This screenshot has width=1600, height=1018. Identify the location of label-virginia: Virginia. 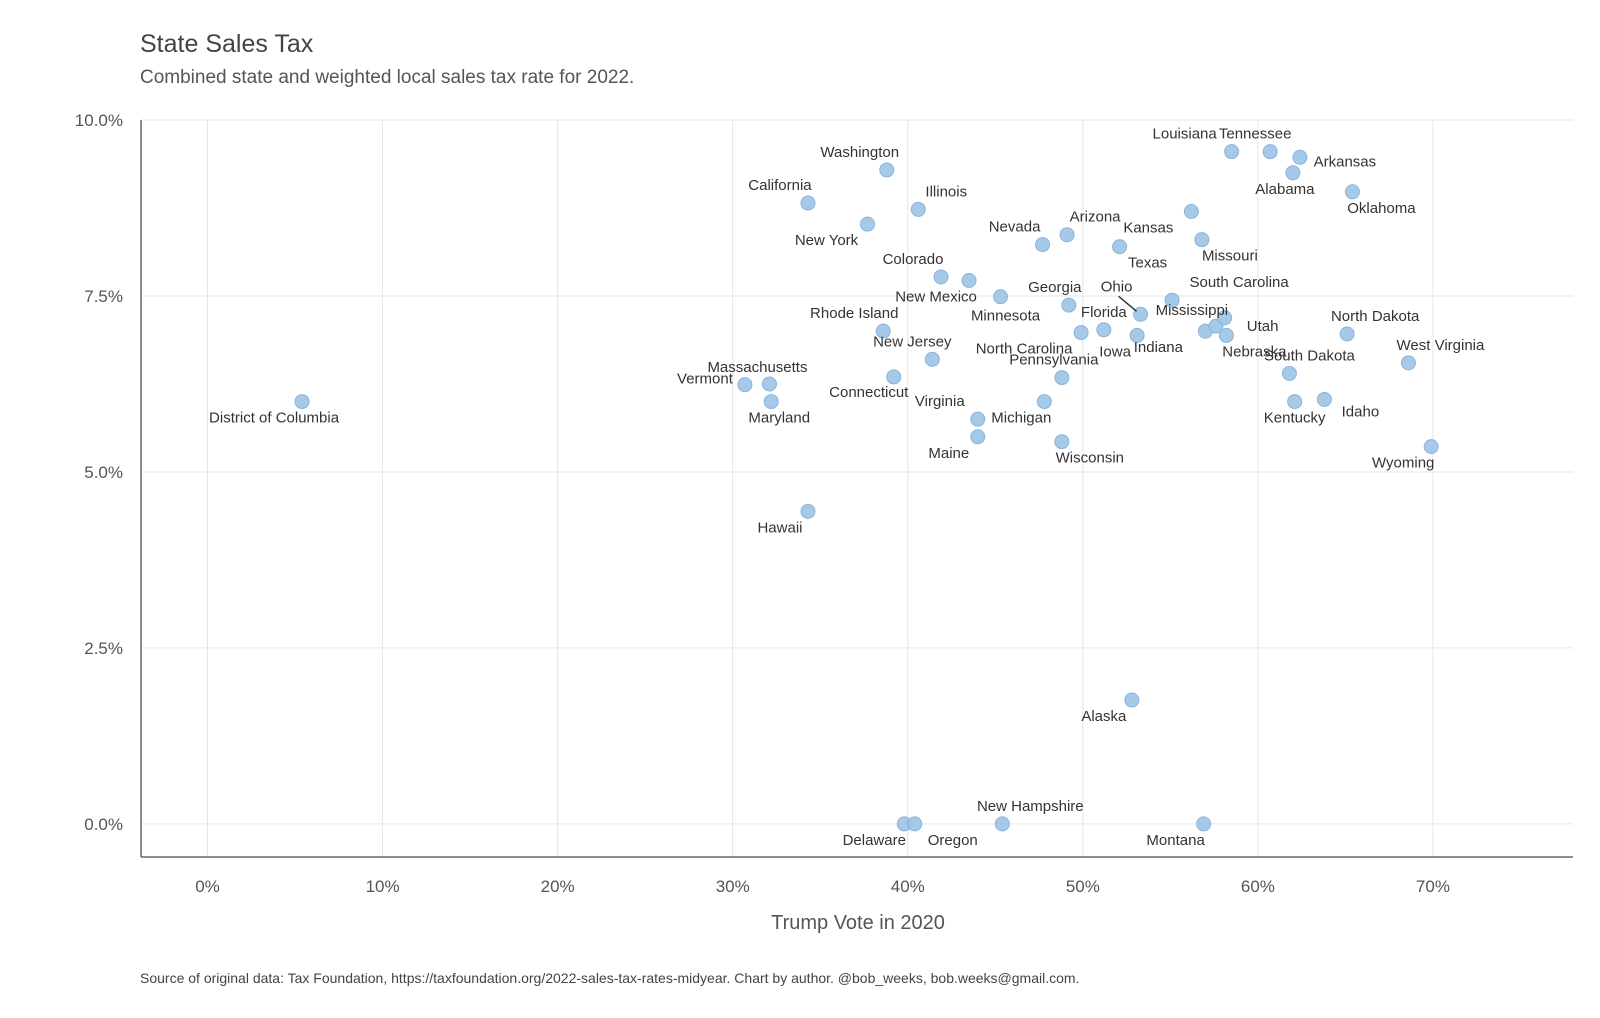
(940, 401).